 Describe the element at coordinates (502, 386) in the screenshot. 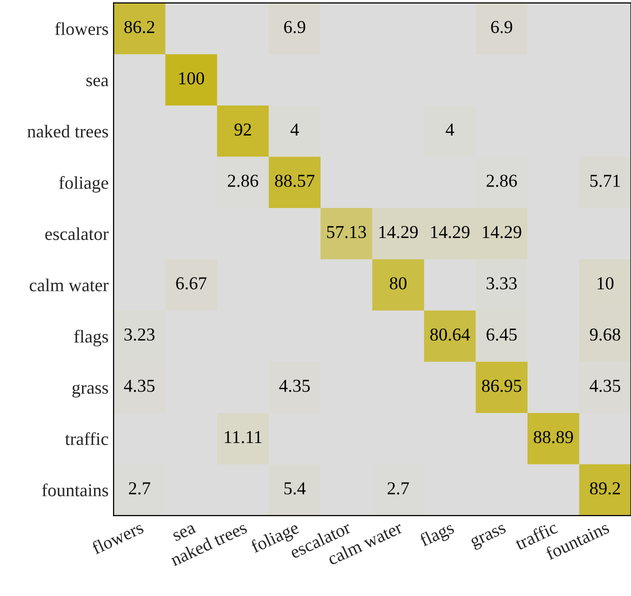

I see `data-label: 86.95` at that location.